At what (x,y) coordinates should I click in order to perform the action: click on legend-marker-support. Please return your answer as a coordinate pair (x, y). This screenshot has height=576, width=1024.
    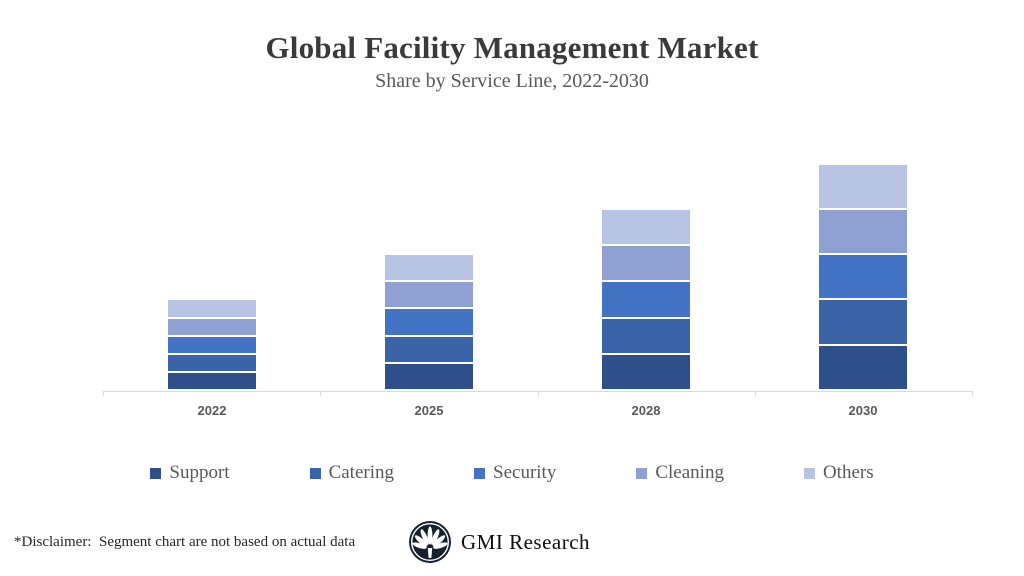
    Looking at the image, I should click on (156, 473).